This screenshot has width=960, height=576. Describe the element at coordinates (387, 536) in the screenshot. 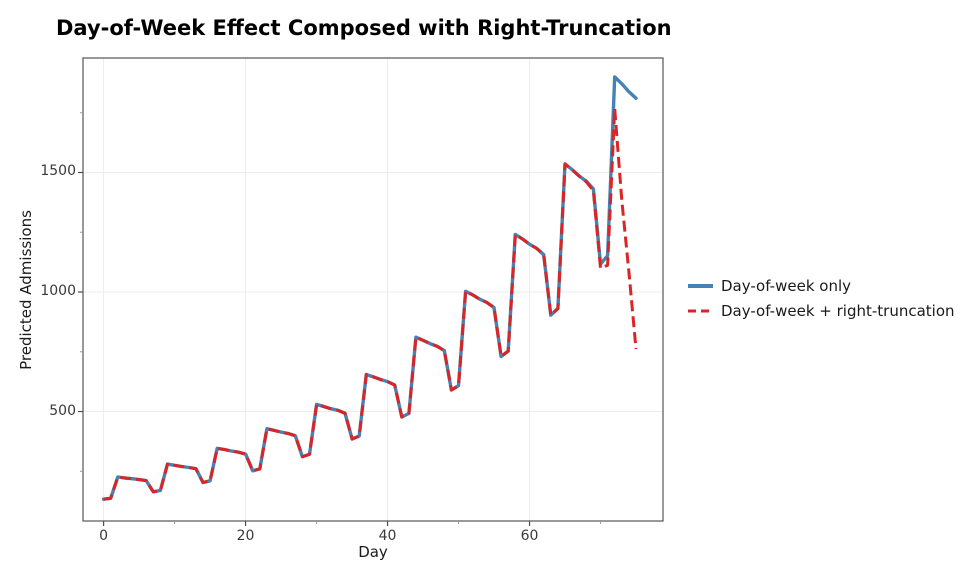

I see `tick-label-x-40: 40` at that location.